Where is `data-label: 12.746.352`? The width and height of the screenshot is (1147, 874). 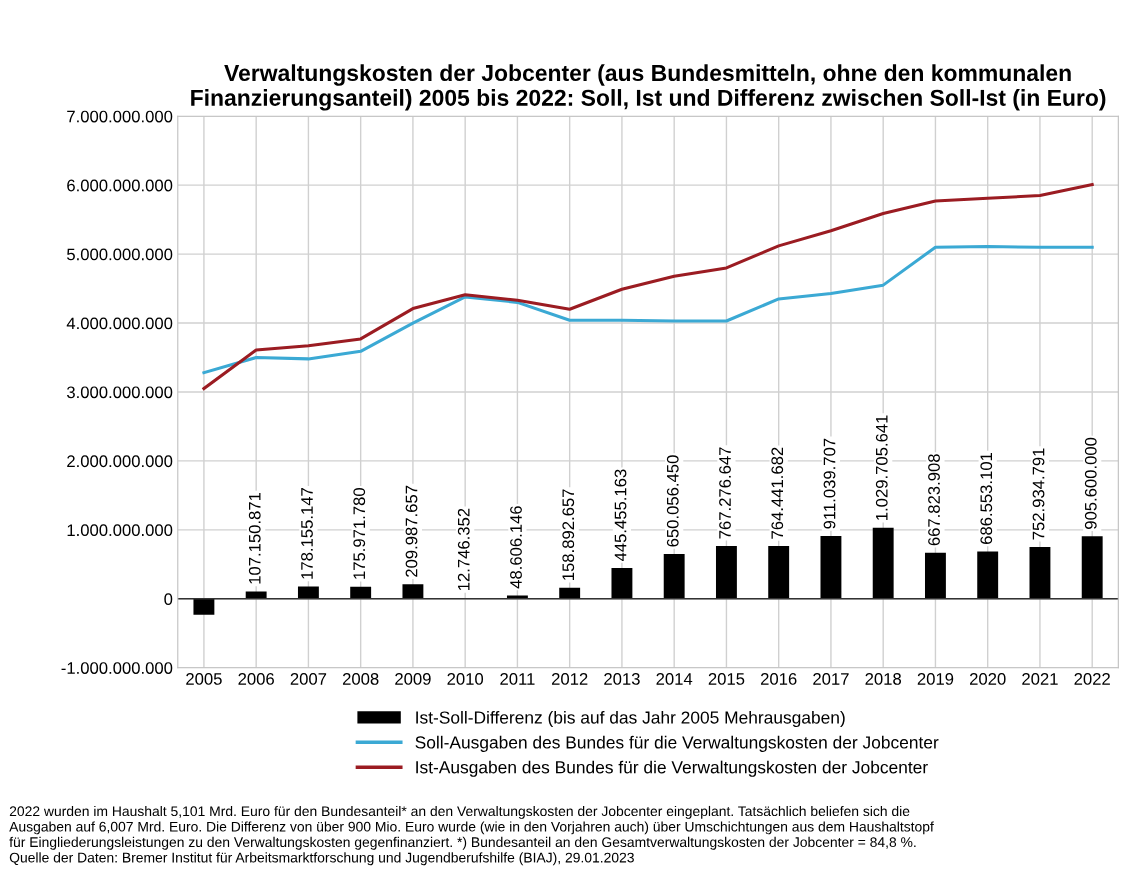
data-label: 12.746.352 is located at coordinates (463, 549).